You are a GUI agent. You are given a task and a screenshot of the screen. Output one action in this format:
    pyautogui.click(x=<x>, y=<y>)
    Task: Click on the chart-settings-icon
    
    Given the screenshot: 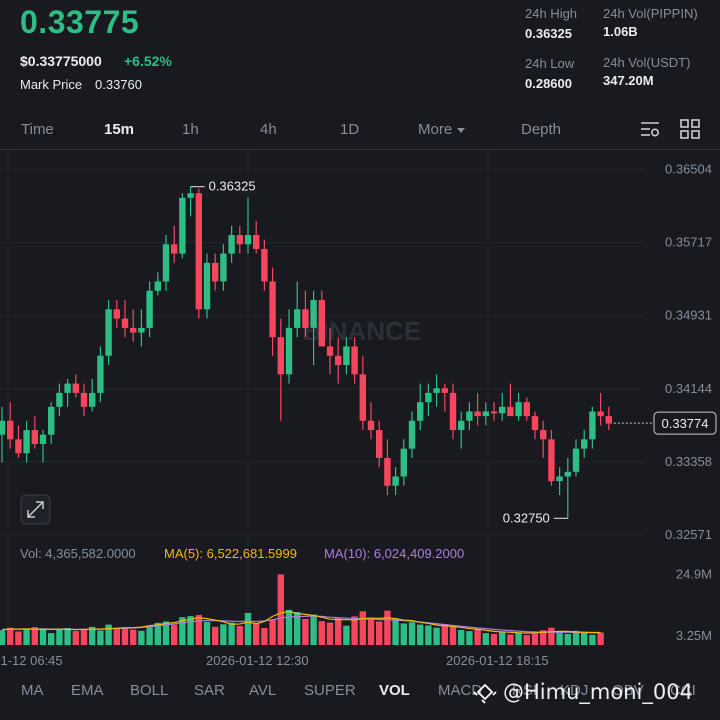 What is the action you would take?
    pyautogui.click(x=650, y=129)
    